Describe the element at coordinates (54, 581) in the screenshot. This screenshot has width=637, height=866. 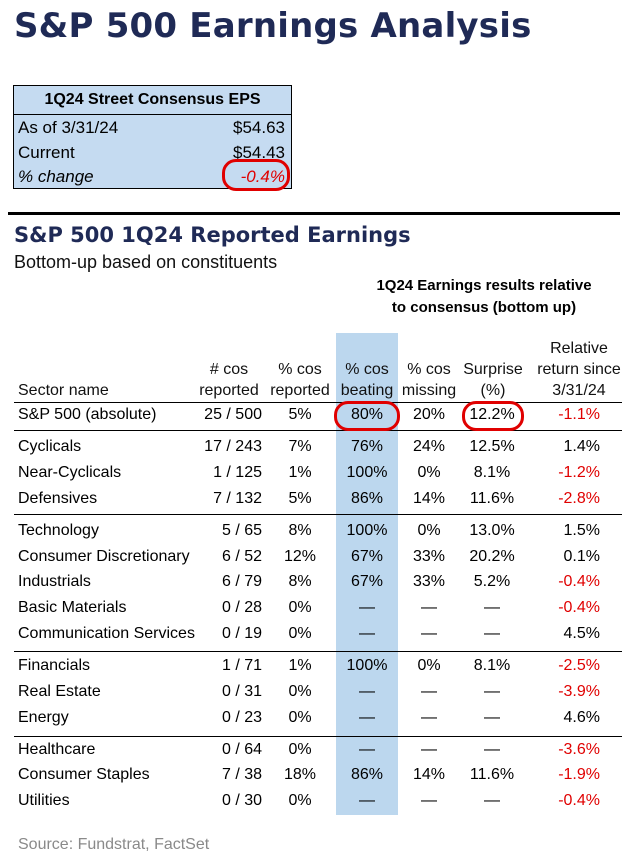
I see `sector-name-cell: Industrials` at that location.